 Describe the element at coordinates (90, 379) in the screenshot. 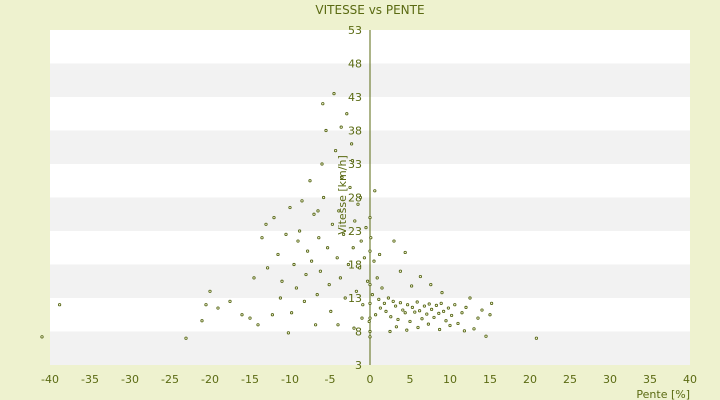

I see `x-tick-label: -35` at that location.